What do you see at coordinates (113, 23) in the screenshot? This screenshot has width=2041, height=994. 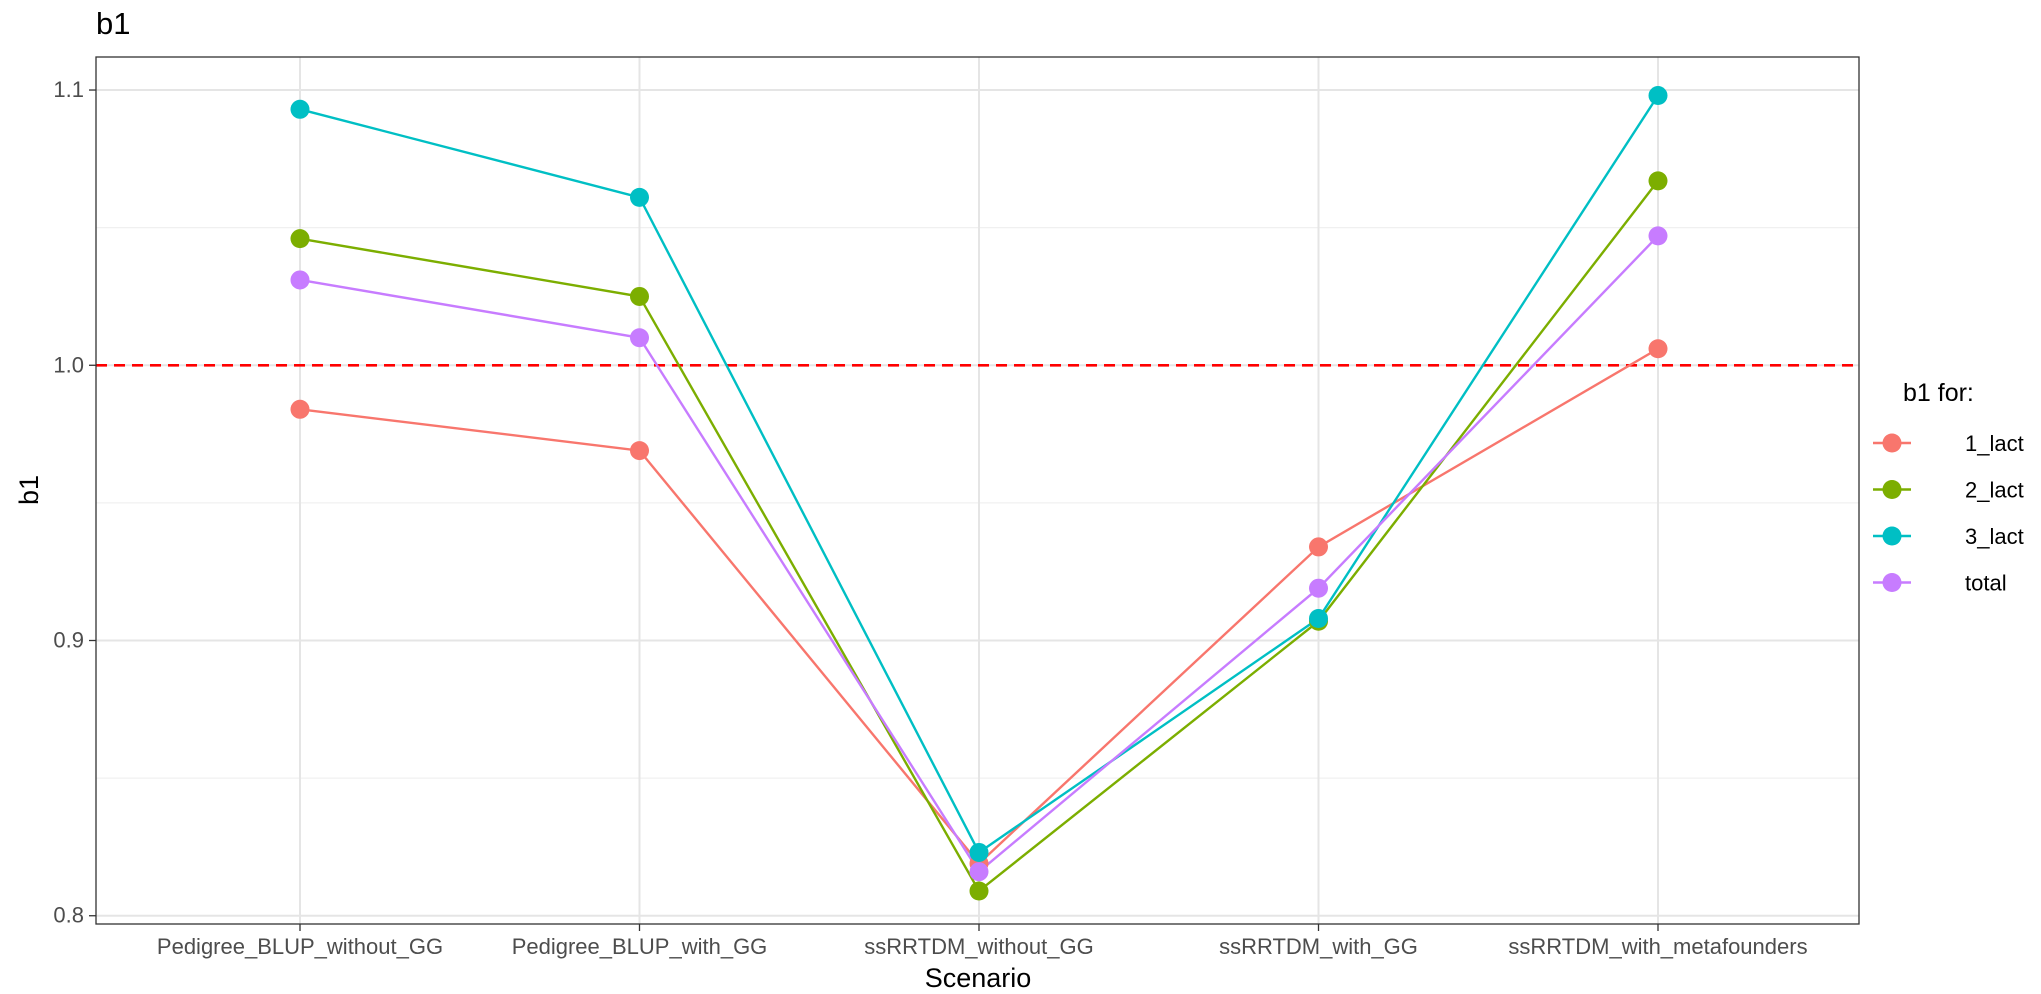 I see `chart-title: b1` at bounding box center [113, 23].